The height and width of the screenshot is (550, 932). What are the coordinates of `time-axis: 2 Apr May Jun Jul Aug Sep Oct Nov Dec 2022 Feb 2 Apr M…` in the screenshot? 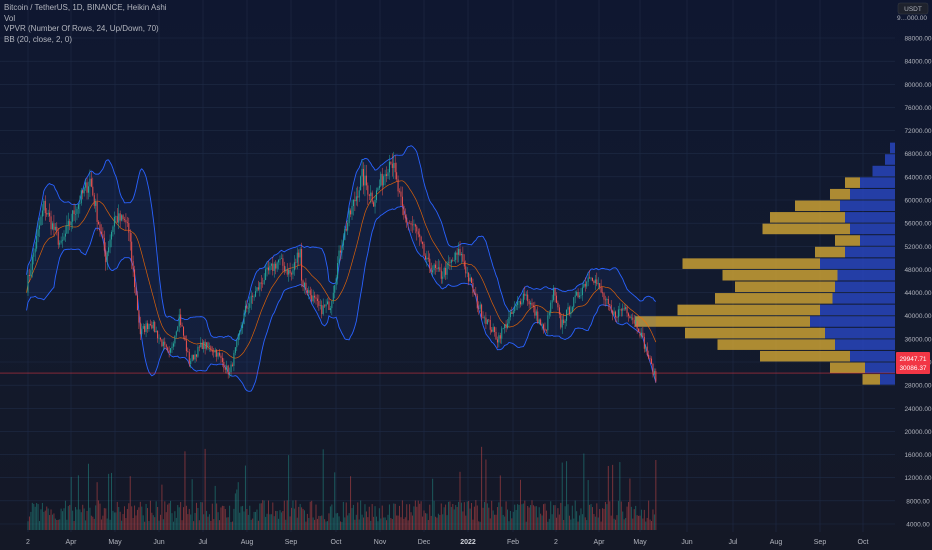 It's located at (447, 542).